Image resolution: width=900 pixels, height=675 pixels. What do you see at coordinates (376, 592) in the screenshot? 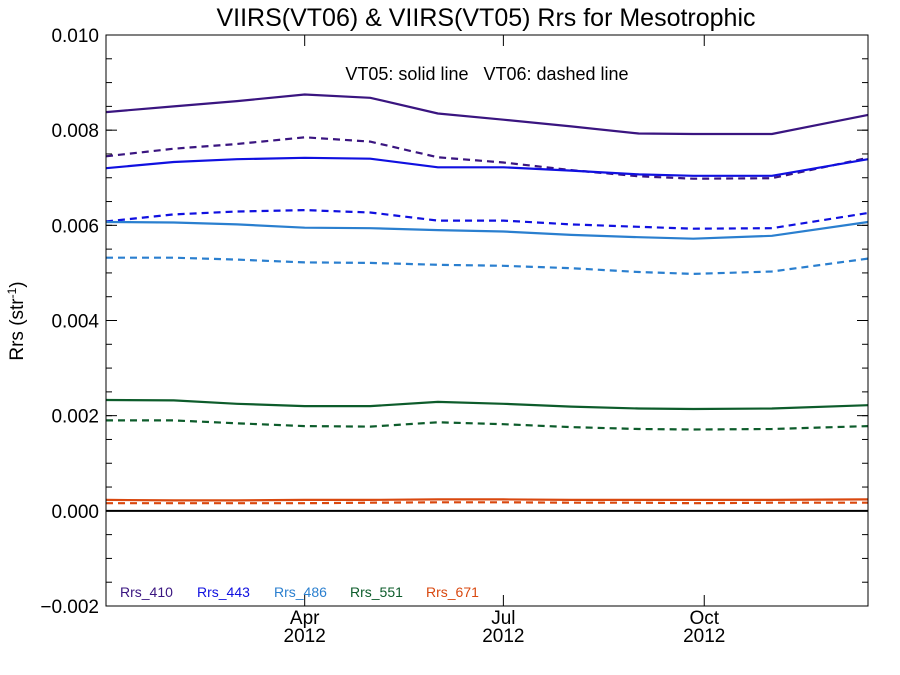
I see `legend-item-rrs_551: Rrs_551` at bounding box center [376, 592].